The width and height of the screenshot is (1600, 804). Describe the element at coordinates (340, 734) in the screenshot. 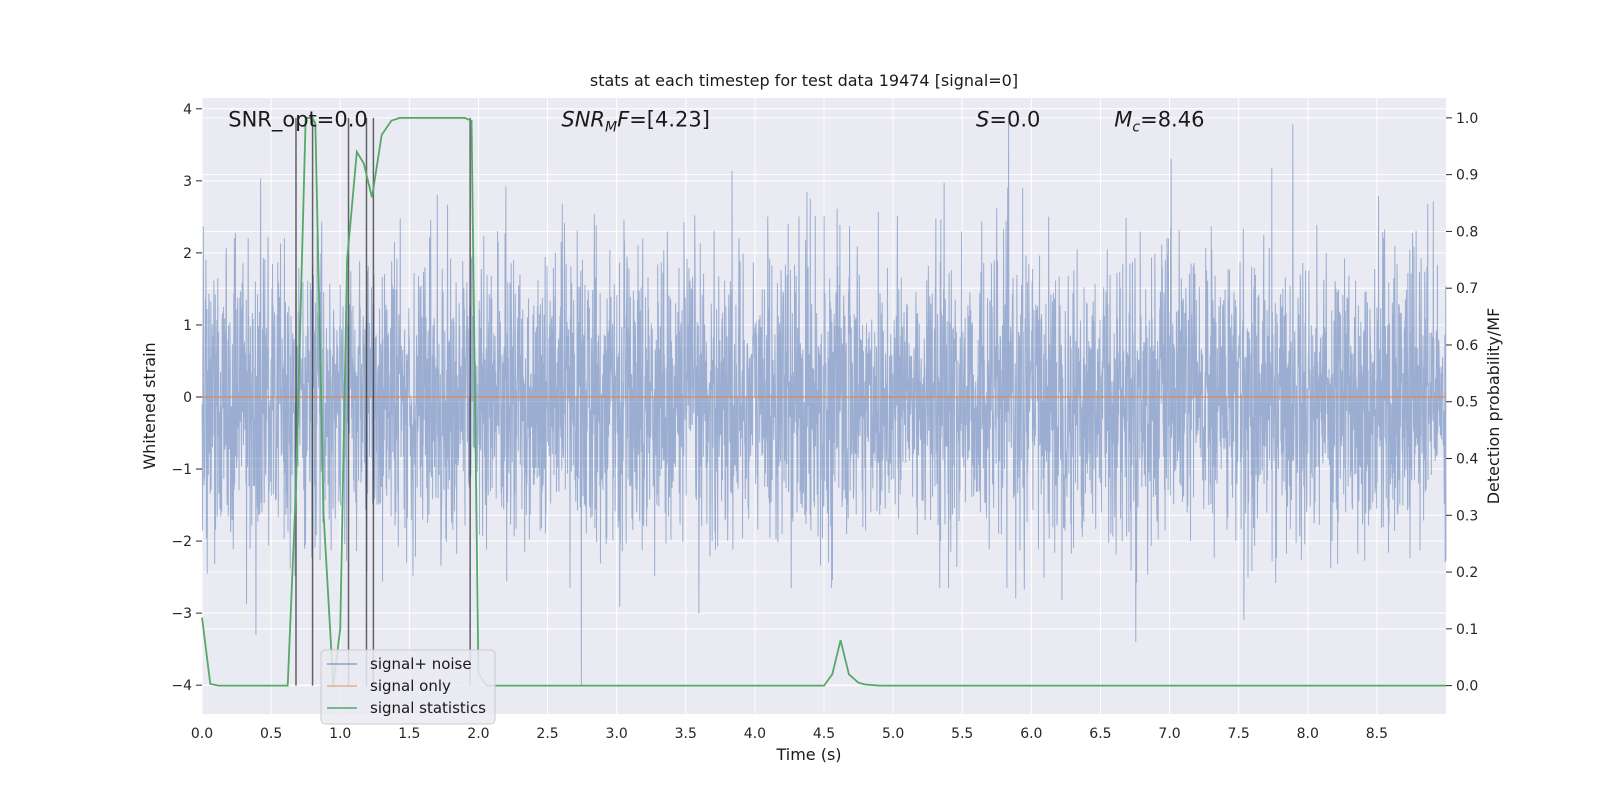

I see `x-tick-label: 1.0` at that location.